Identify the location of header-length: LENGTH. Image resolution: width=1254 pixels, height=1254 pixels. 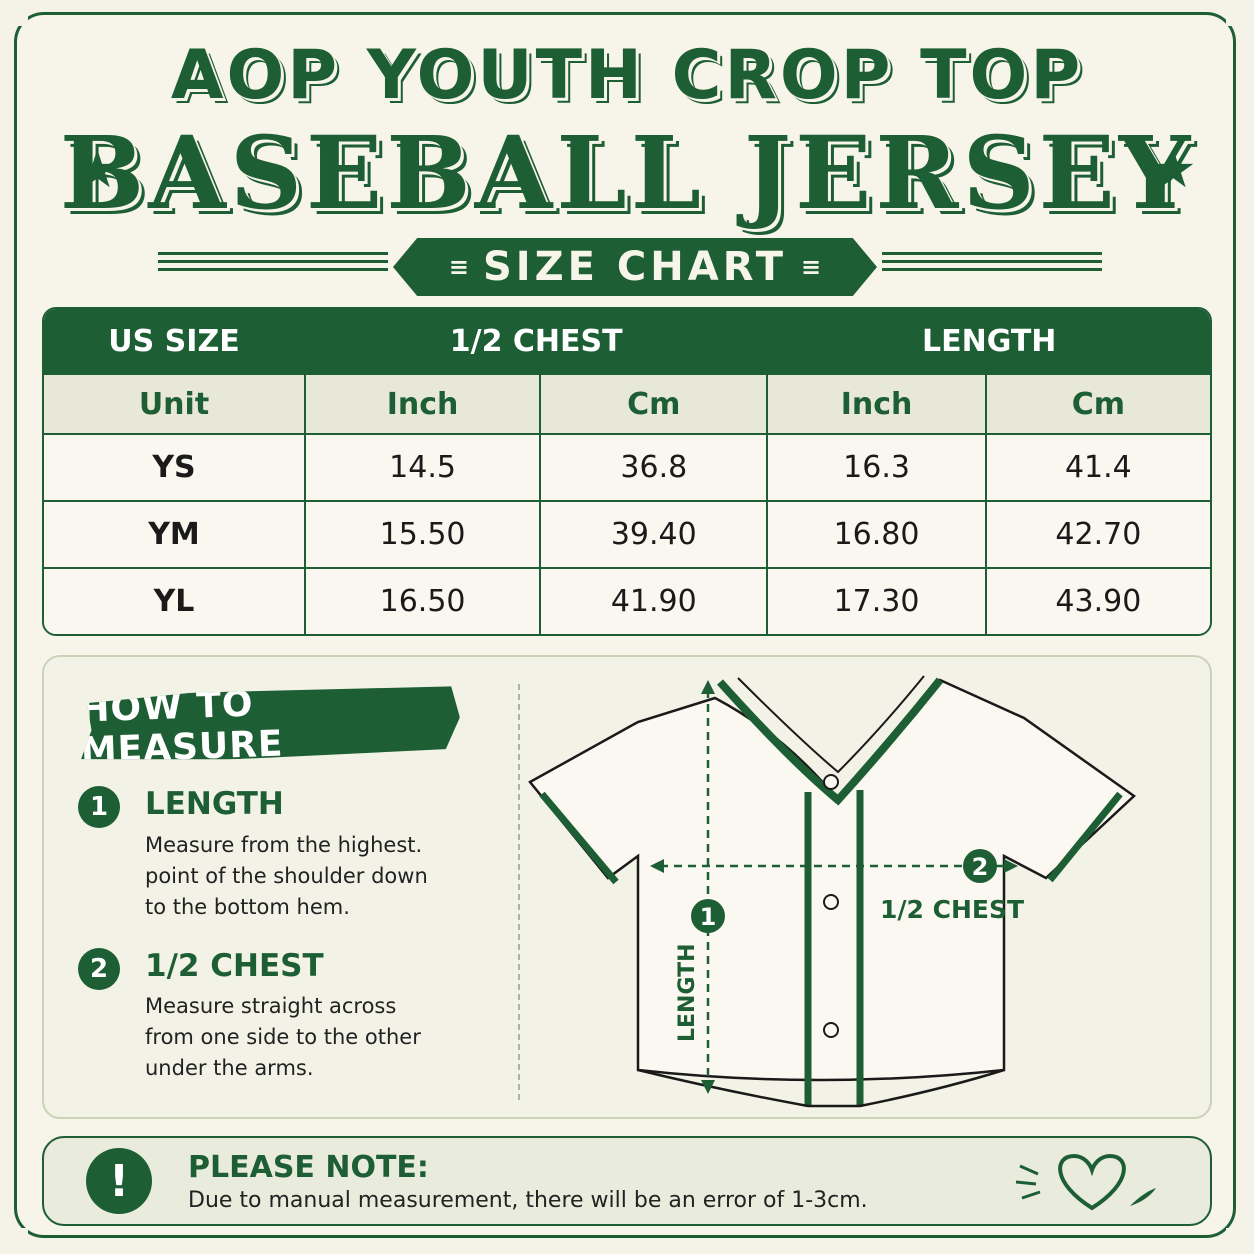
(989, 342).